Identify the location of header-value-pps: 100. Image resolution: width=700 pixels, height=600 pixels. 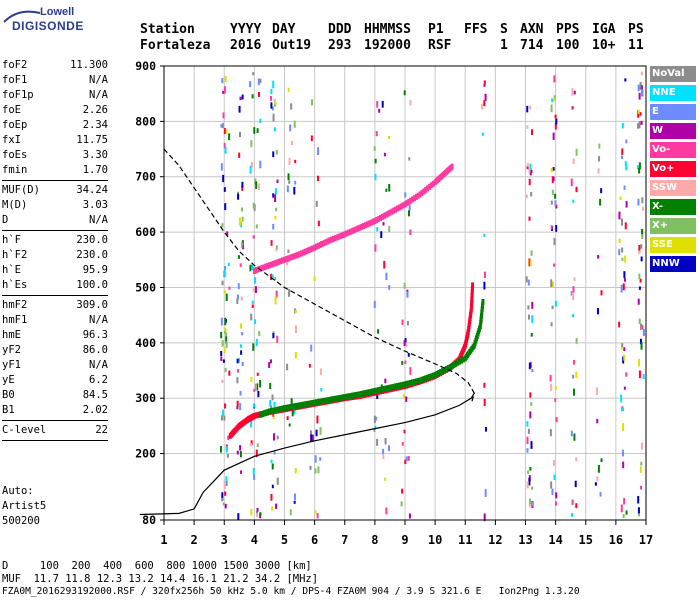
(568, 45).